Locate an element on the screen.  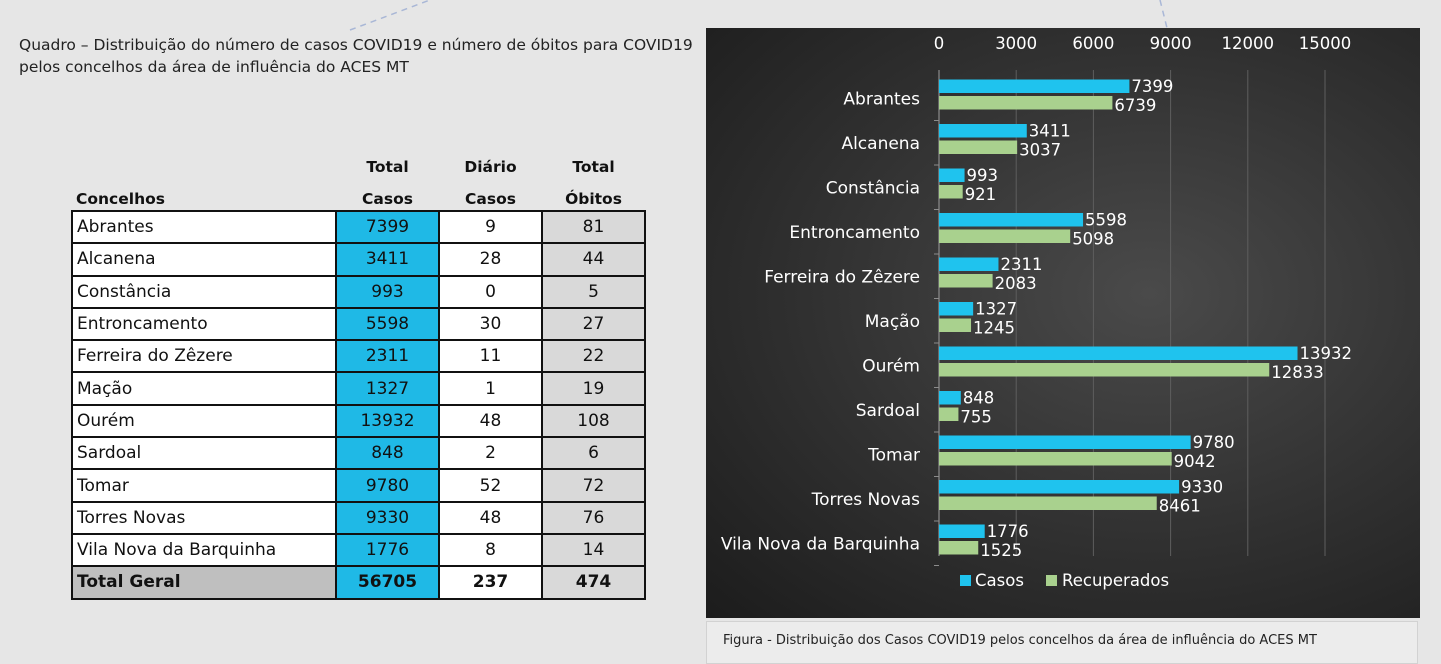
cell-obitos: 81 is located at coordinates (593, 227).